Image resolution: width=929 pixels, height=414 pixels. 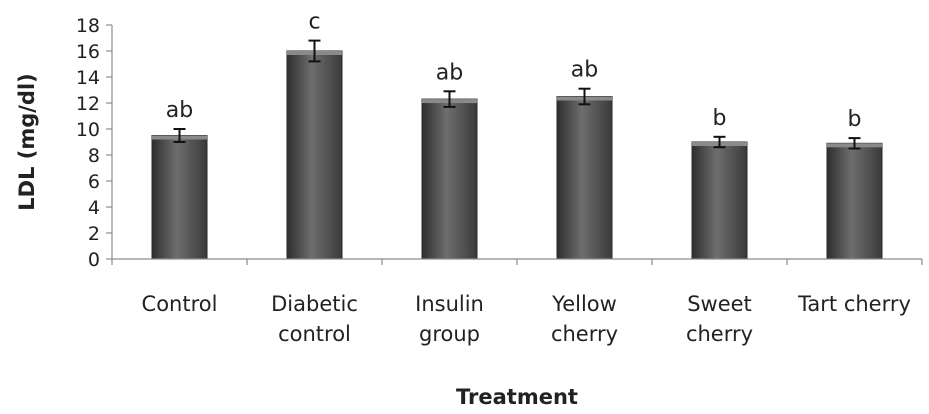 What do you see at coordinates (94, 182) in the screenshot?
I see `y-tick-label: 6` at bounding box center [94, 182].